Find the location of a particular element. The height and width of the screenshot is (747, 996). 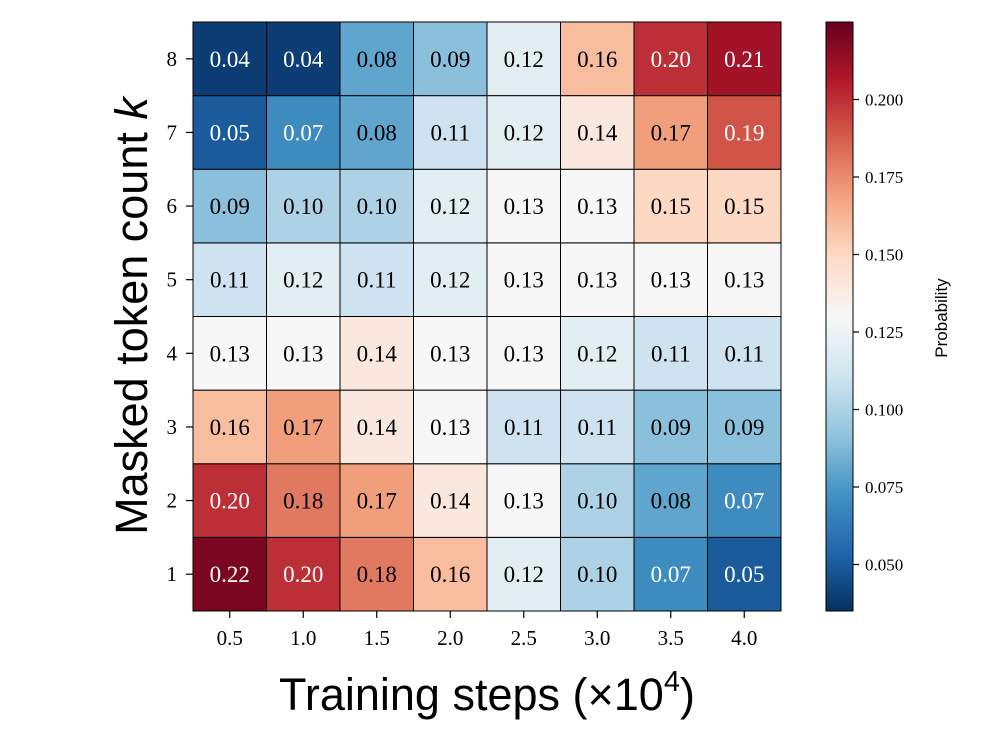

y-tick-label: 4 is located at coordinates (172, 353).